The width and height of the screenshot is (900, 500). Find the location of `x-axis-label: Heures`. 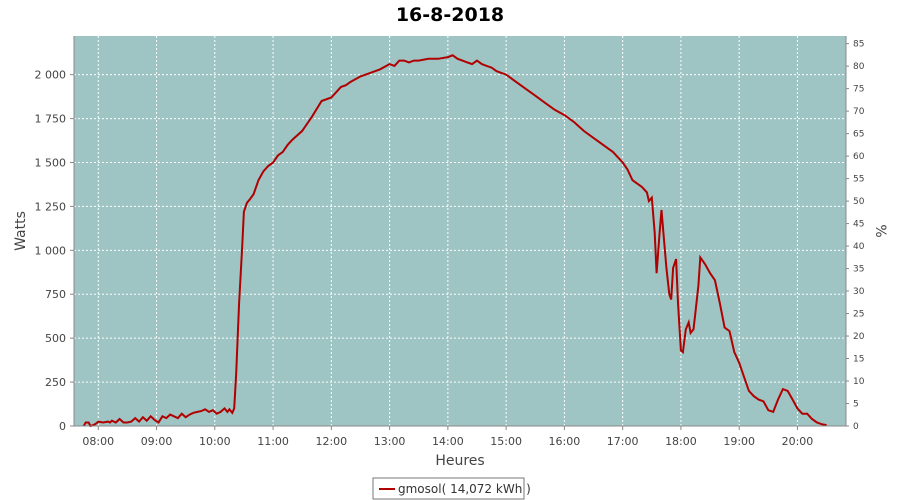

x-axis-label: Heures is located at coordinates (459, 461).